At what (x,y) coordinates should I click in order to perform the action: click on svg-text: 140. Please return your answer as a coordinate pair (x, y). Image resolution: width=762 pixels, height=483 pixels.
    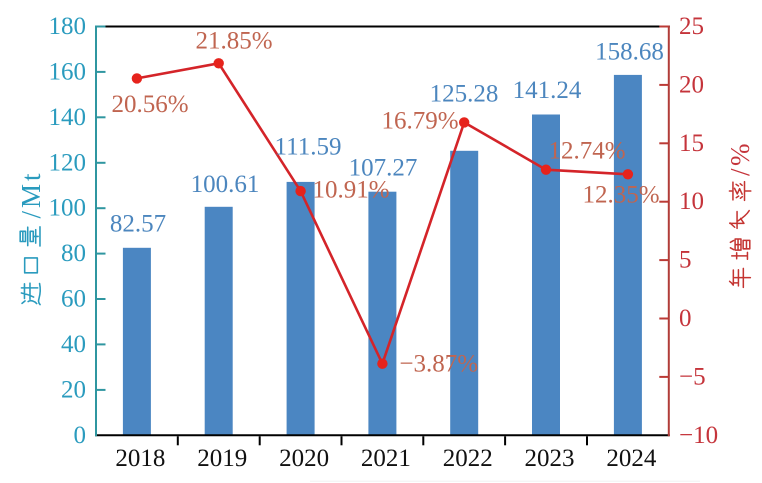
    Looking at the image, I should click on (68, 117).